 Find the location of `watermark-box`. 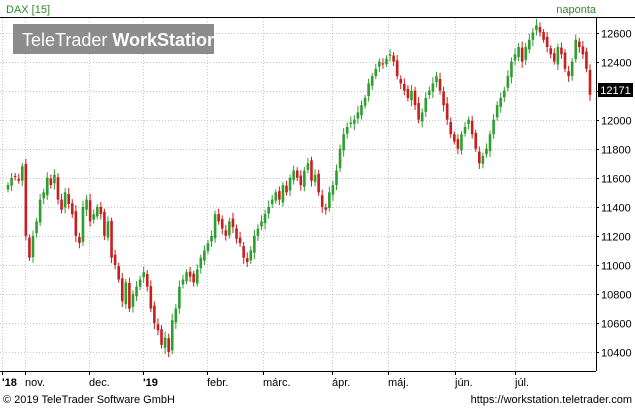

watermark-box is located at coordinates (113, 39).